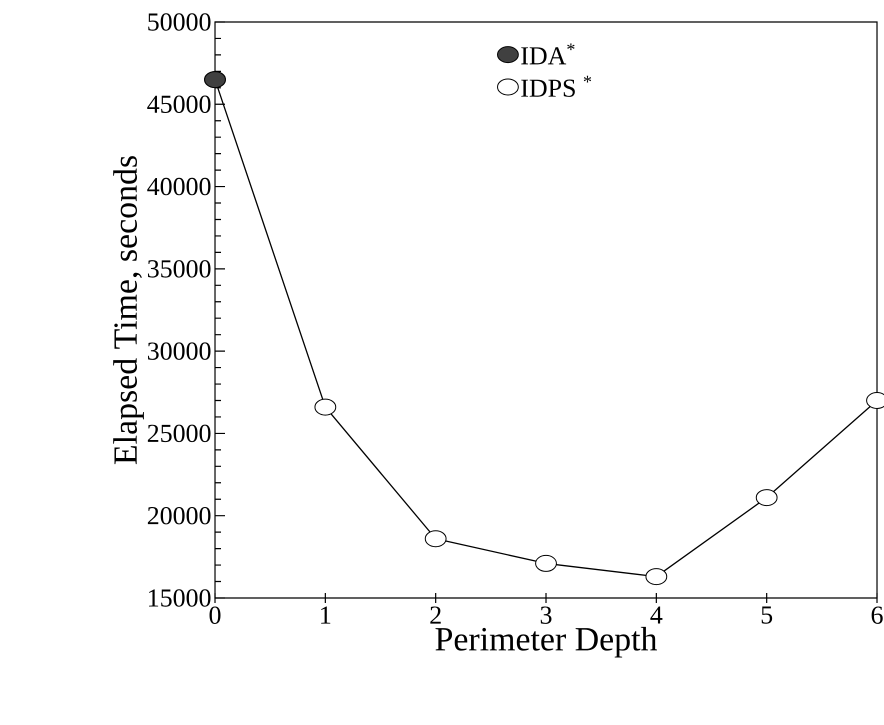 The width and height of the screenshot is (884, 725). Describe the element at coordinates (179, 22) in the screenshot. I see `y-tick-label: 50000` at that location.